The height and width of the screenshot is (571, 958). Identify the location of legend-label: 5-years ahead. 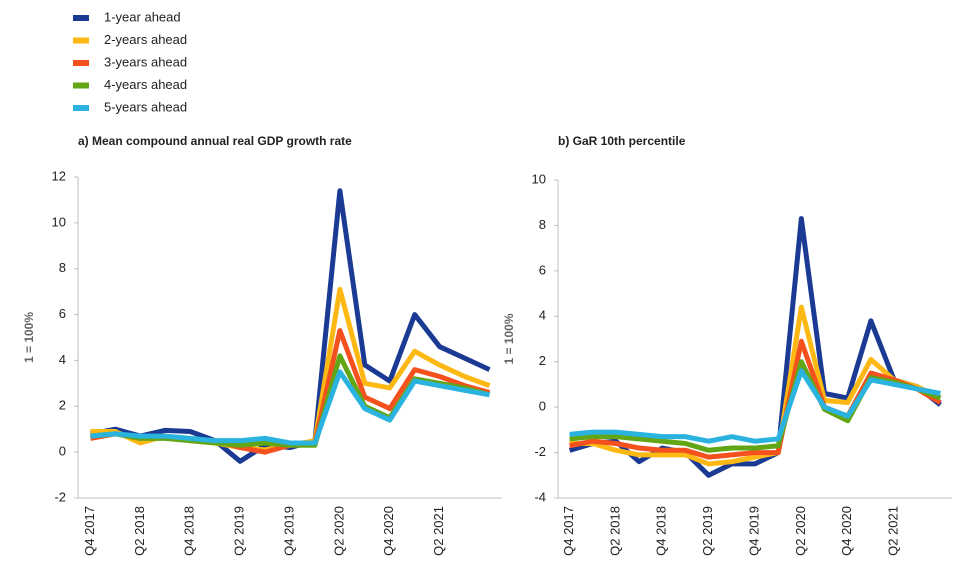
(145, 106).